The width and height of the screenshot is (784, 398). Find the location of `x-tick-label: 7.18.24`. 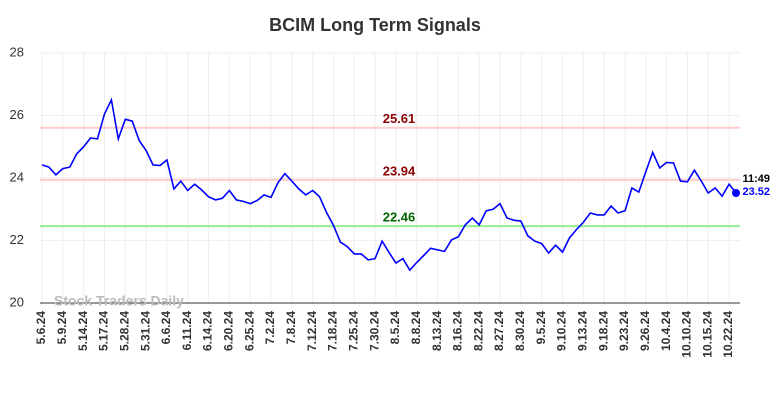

x-tick-label: 7.18.24 is located at coordinates (333, 331).